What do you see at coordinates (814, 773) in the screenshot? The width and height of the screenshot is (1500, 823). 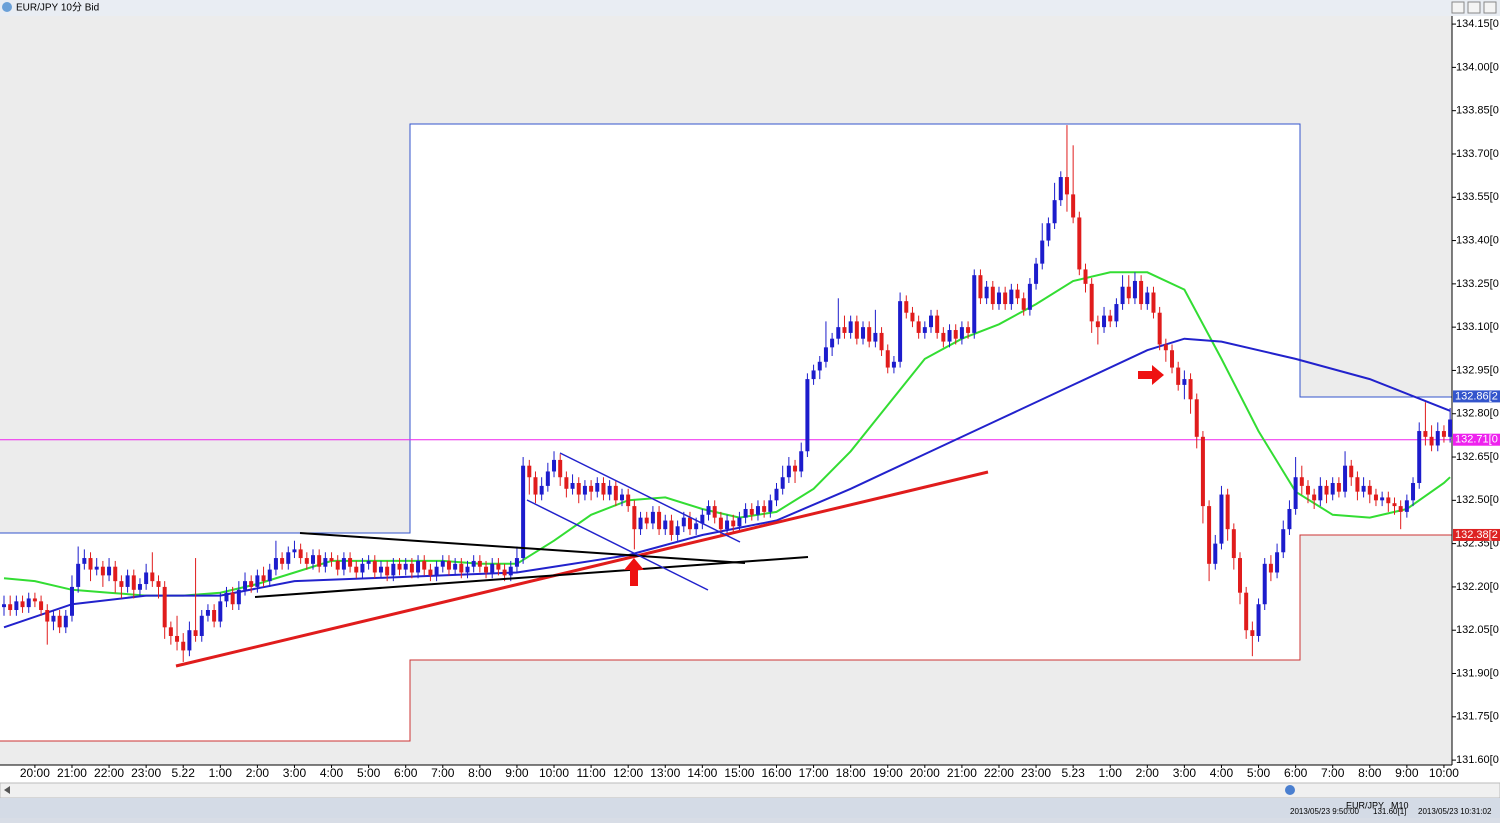 I see `x-tick-label: 17:00` at bounding box center [814, 773].